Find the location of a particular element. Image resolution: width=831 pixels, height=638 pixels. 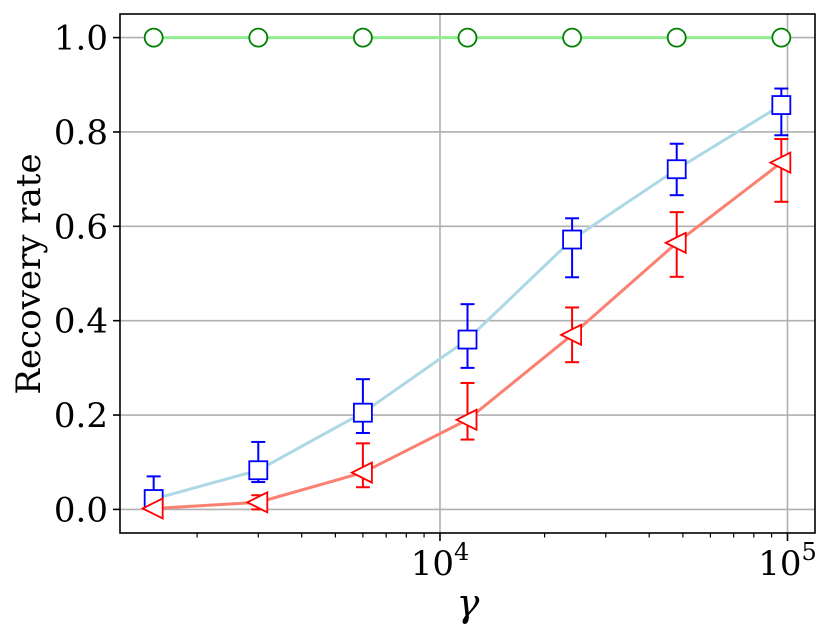

x-tick-label: 10⁵ is located at coordinates (787, 561).